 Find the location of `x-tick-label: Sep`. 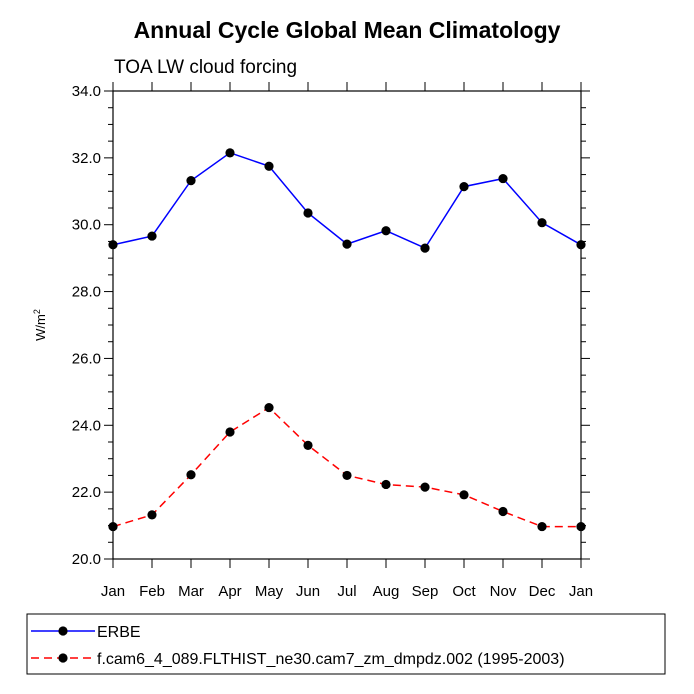

x-tick-label: Sep is located at coordinates (425, 591).